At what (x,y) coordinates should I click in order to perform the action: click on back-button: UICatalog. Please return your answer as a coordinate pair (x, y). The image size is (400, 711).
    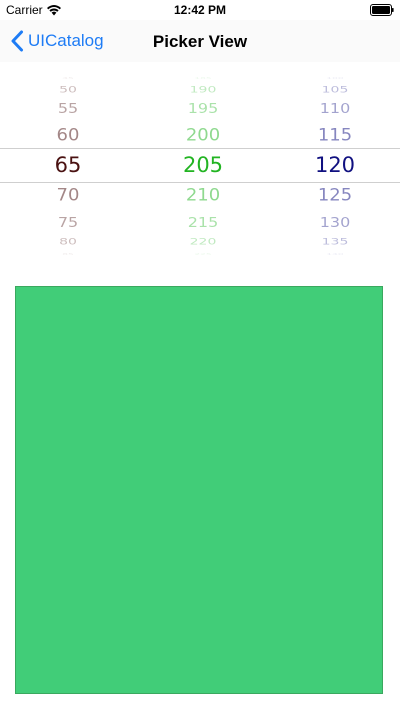
    Looking at the image, I should click on (57, 41).